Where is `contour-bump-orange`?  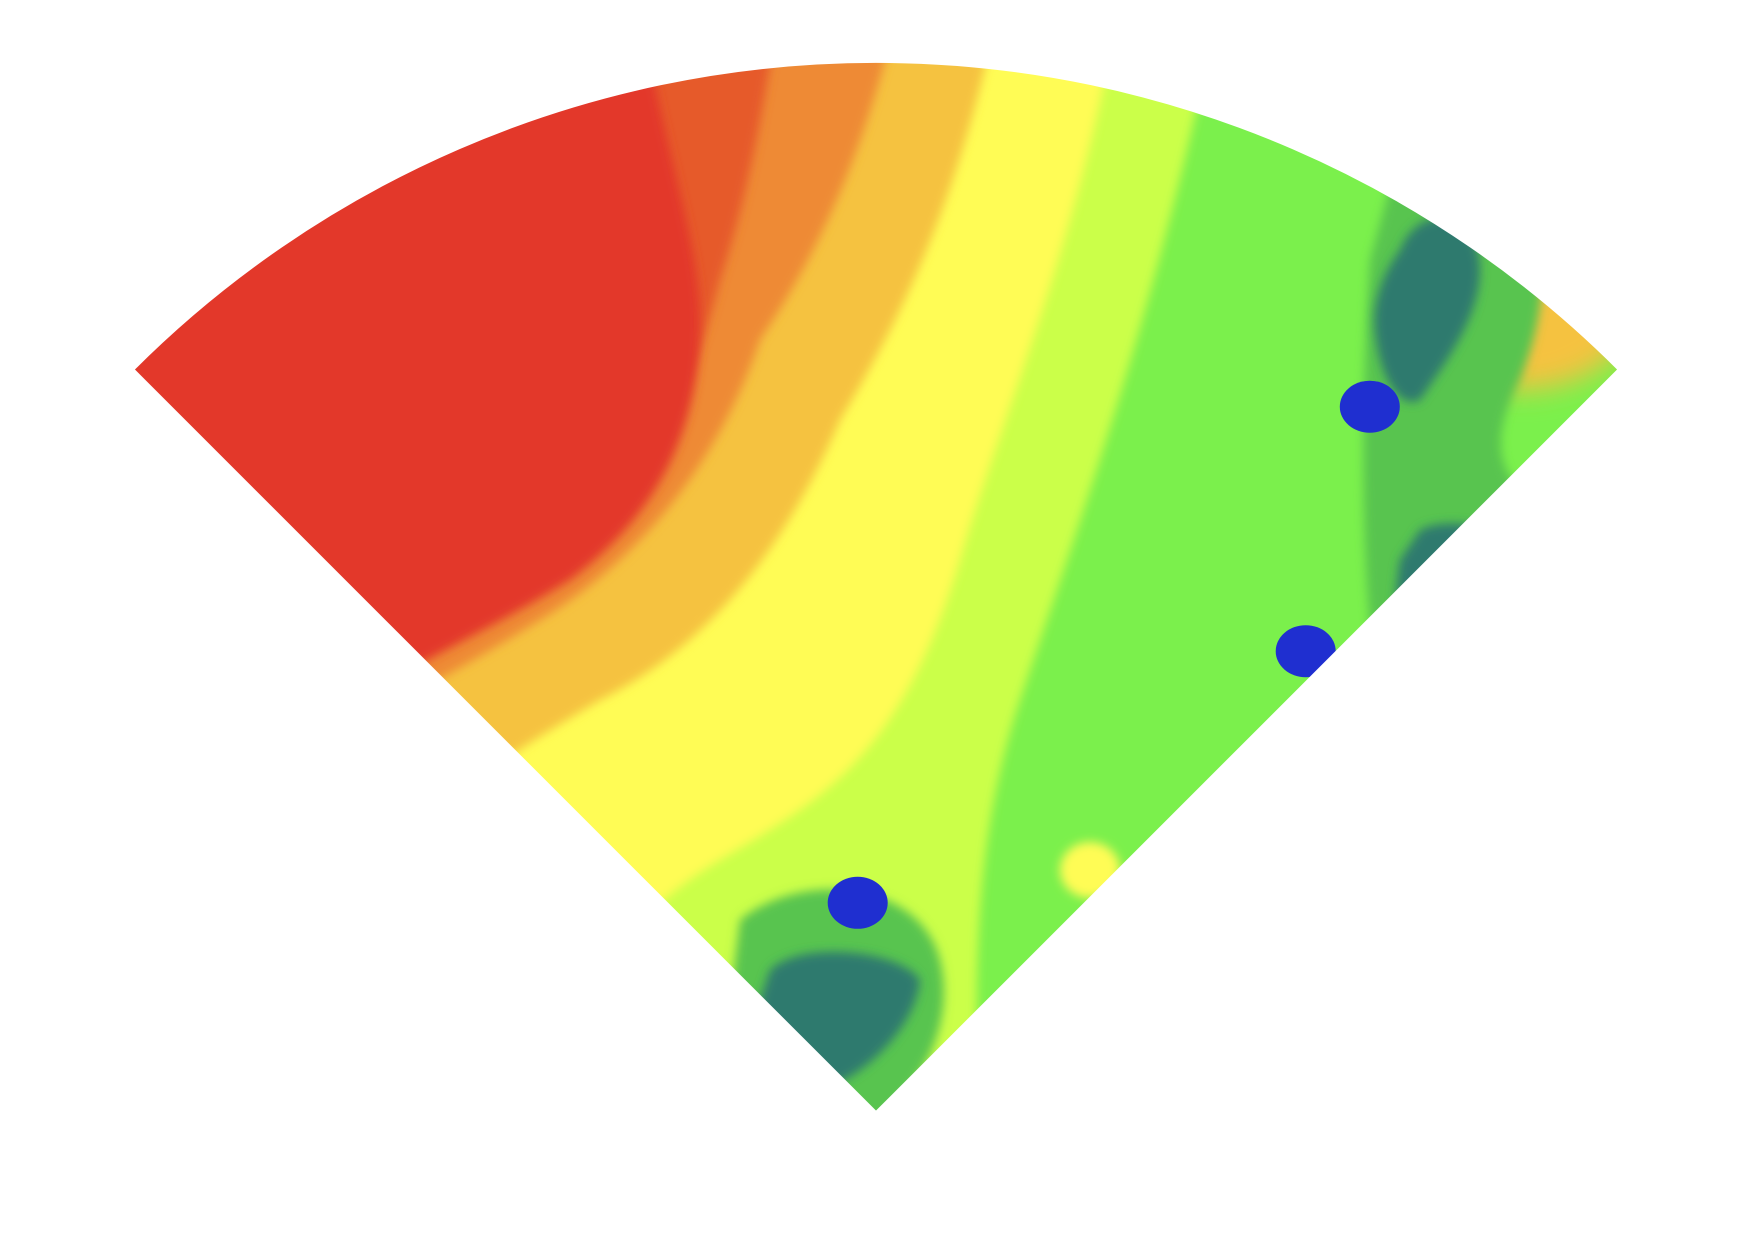 contour-bump-orange is located at coordinates (1010, 1070).